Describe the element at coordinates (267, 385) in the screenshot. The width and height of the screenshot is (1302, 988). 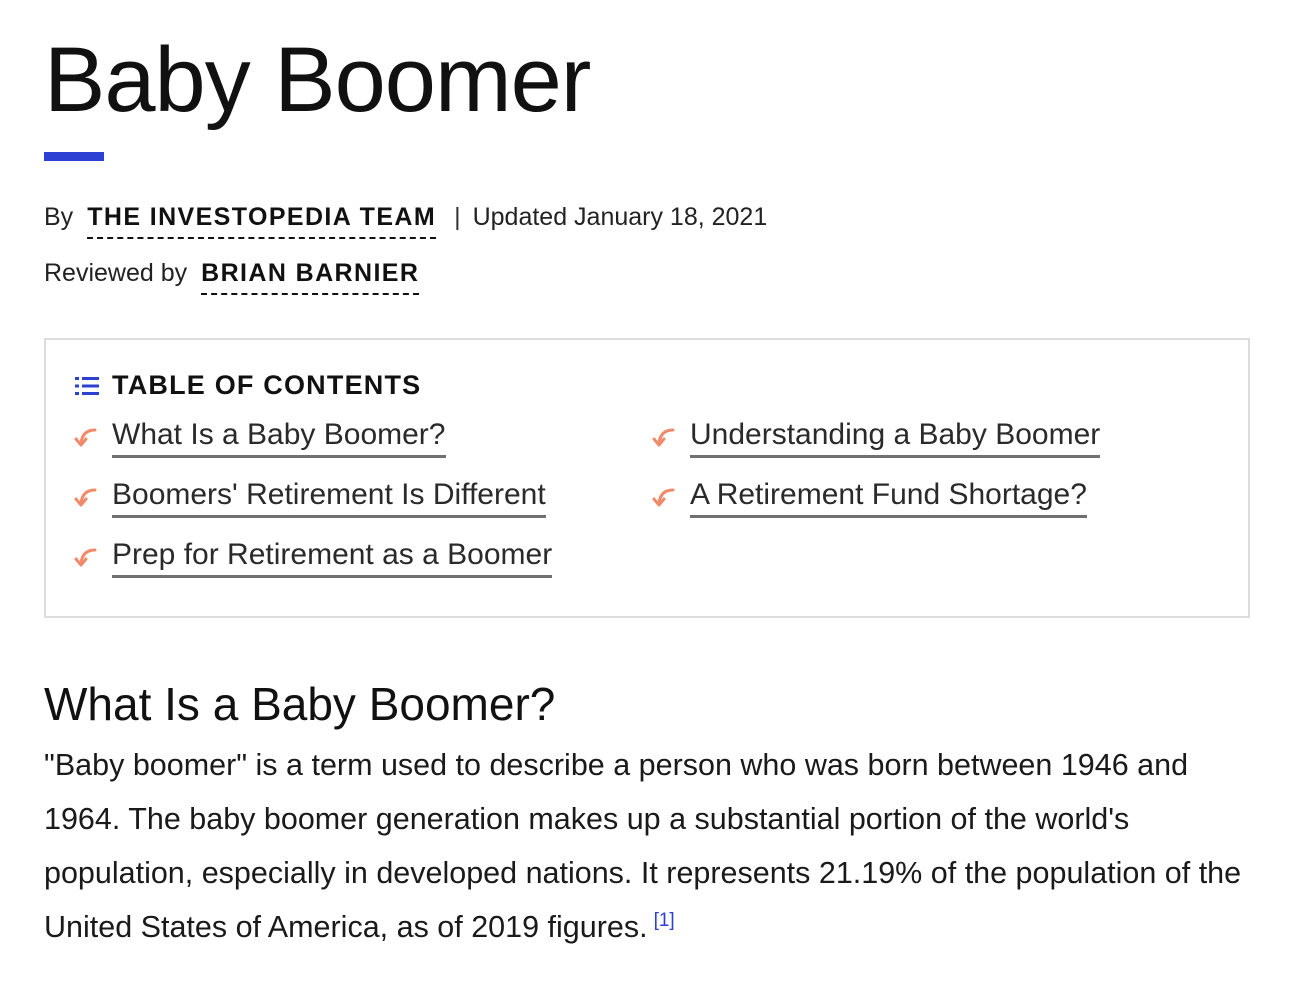
I see `toc-title: TABLE OF CONTENTS` at that location.